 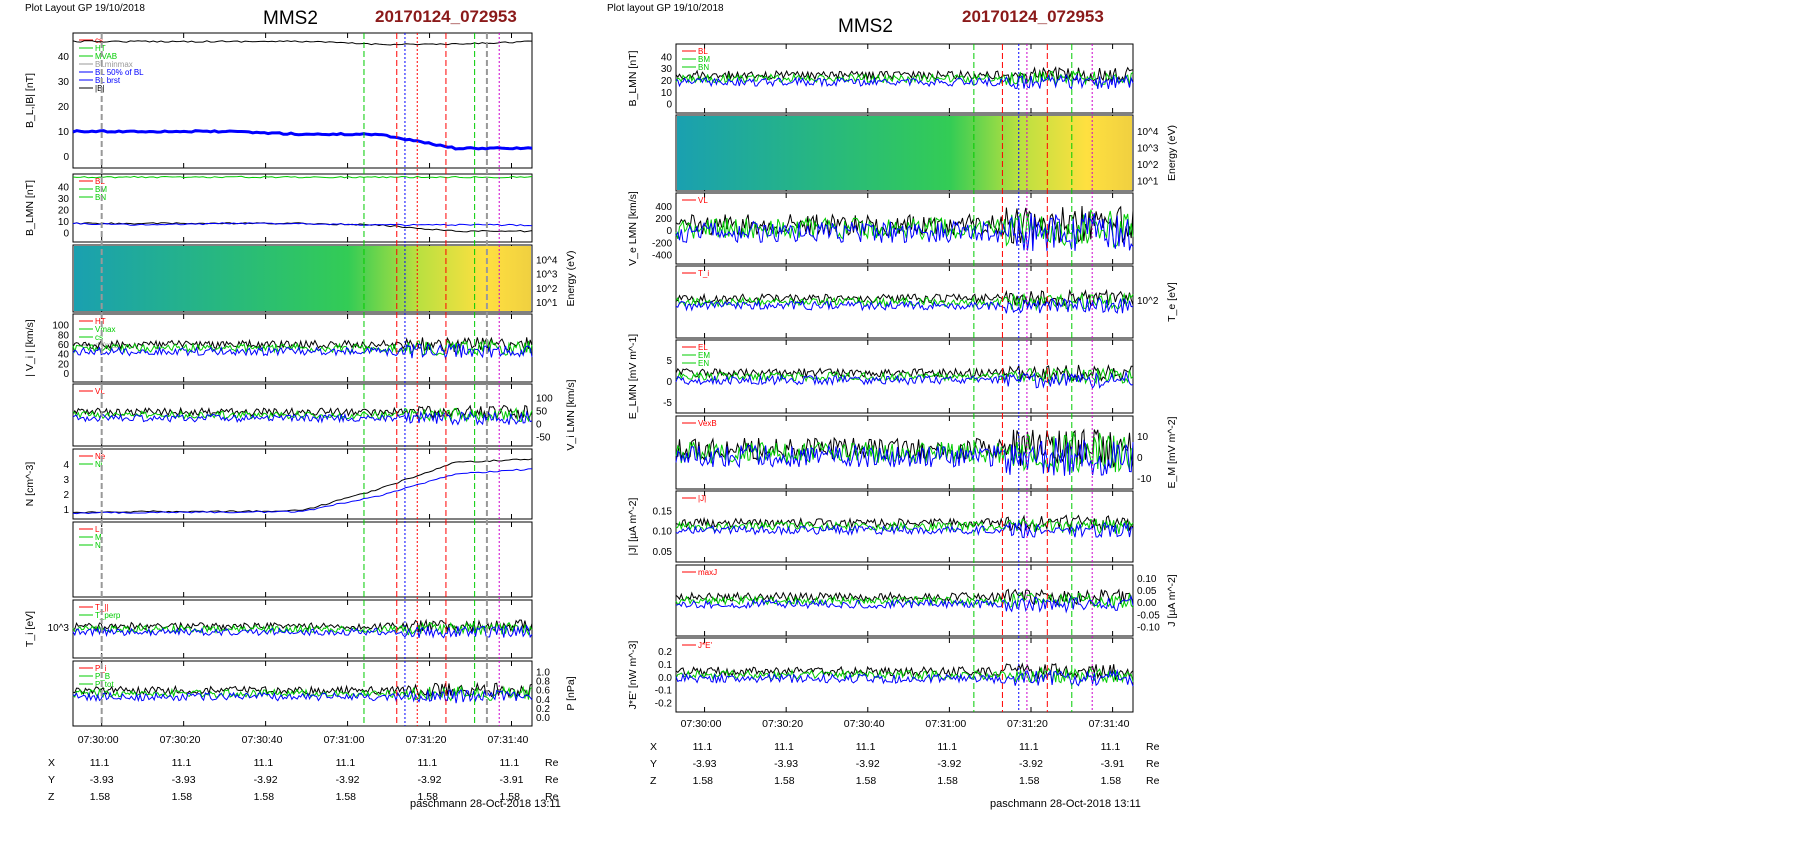 I want to click on left-panel-3-frame, so click(x=302, y=348).